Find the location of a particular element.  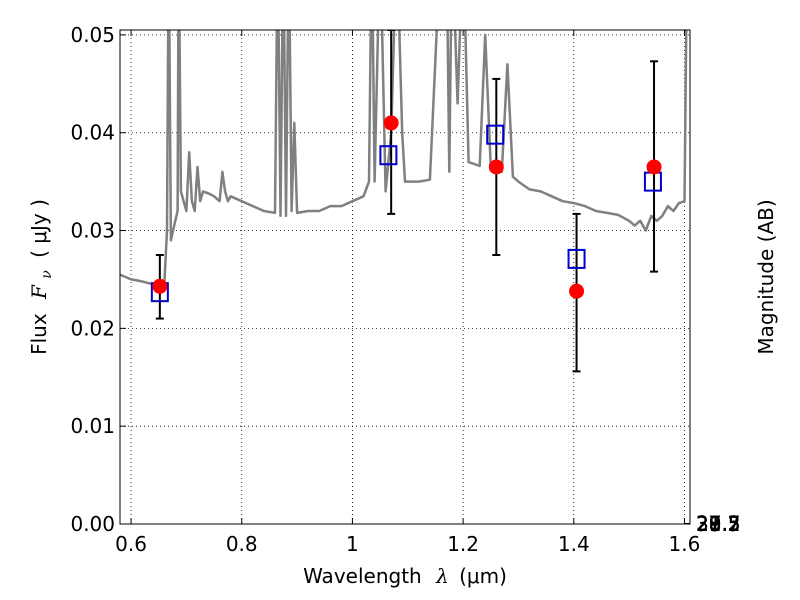

y2-tick-label: 28.2 is located at coordinates (718, 524).